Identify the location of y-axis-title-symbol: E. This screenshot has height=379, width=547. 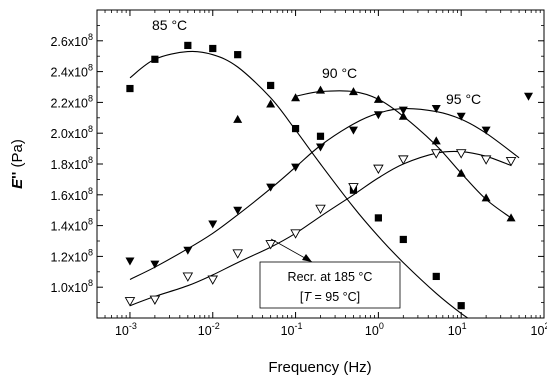
(17, 183).